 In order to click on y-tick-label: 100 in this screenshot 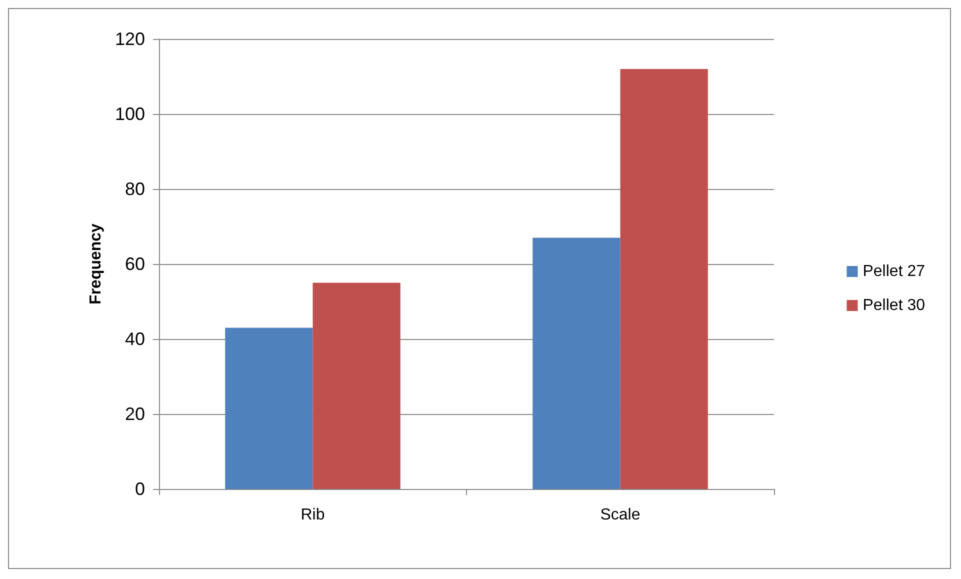, I will do `click(129, 114)`.